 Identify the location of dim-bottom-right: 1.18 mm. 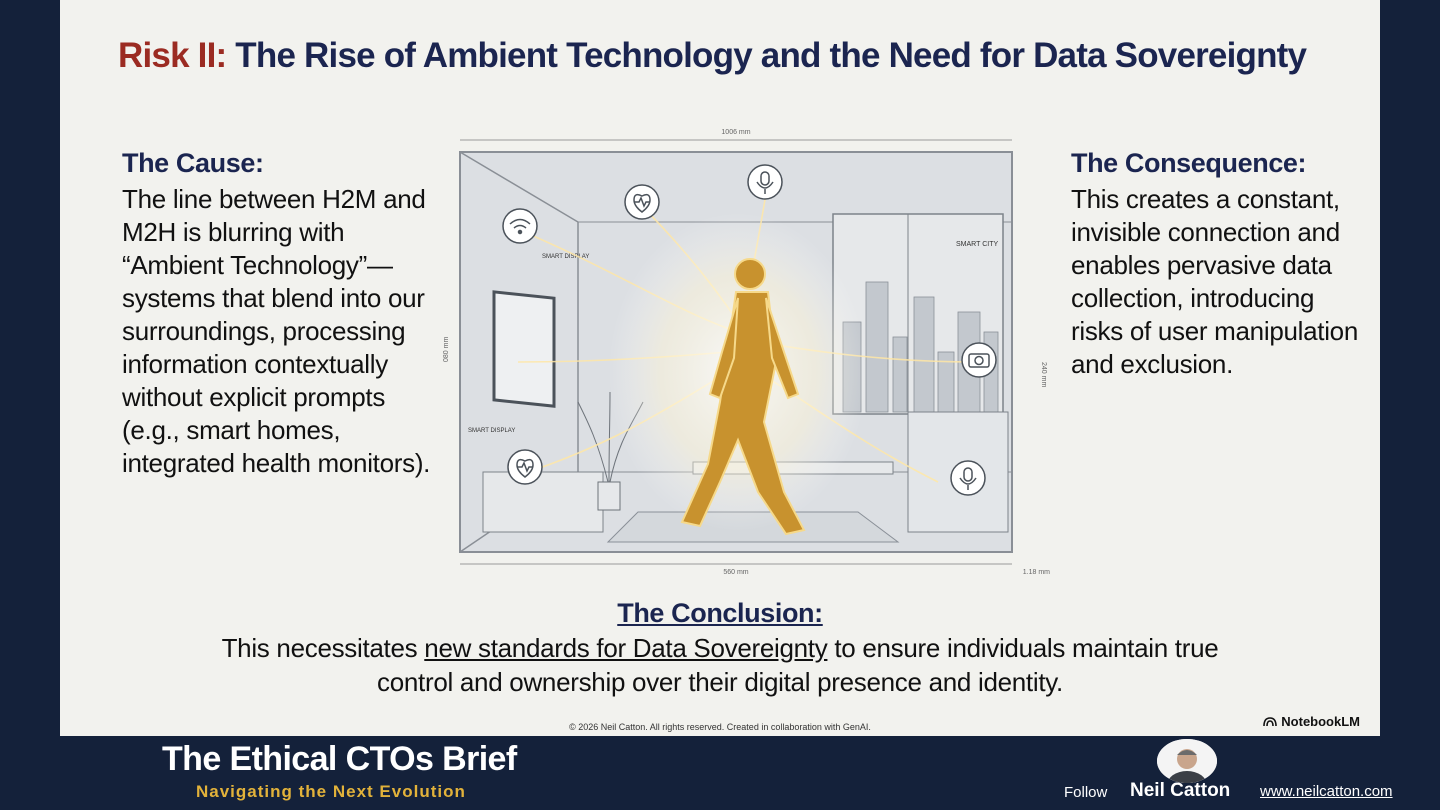
(1036, 572).